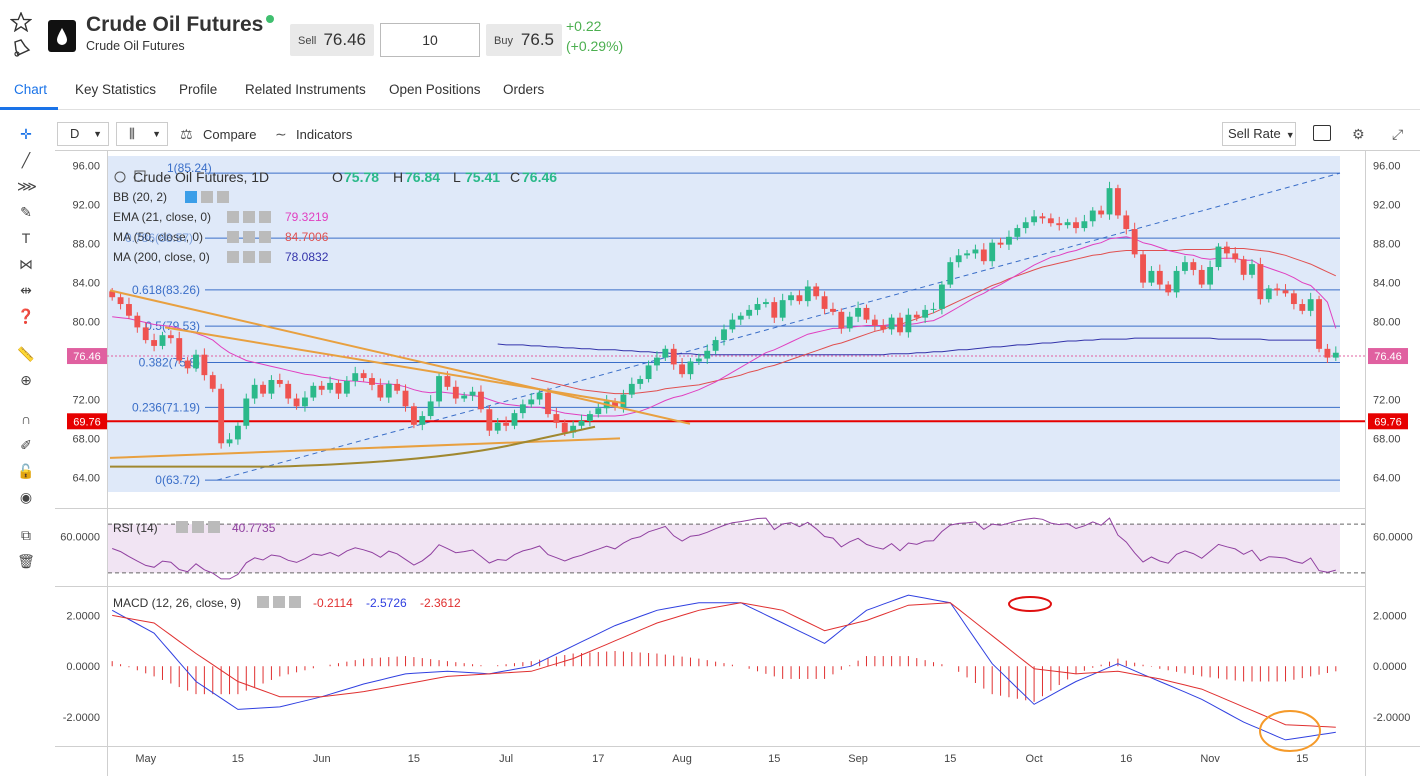 This screenshot has height=776, width=1420. Describe the element at coordinates (26, 380) in the screenshot. I see `zoom-icon: ⊕` at that location.